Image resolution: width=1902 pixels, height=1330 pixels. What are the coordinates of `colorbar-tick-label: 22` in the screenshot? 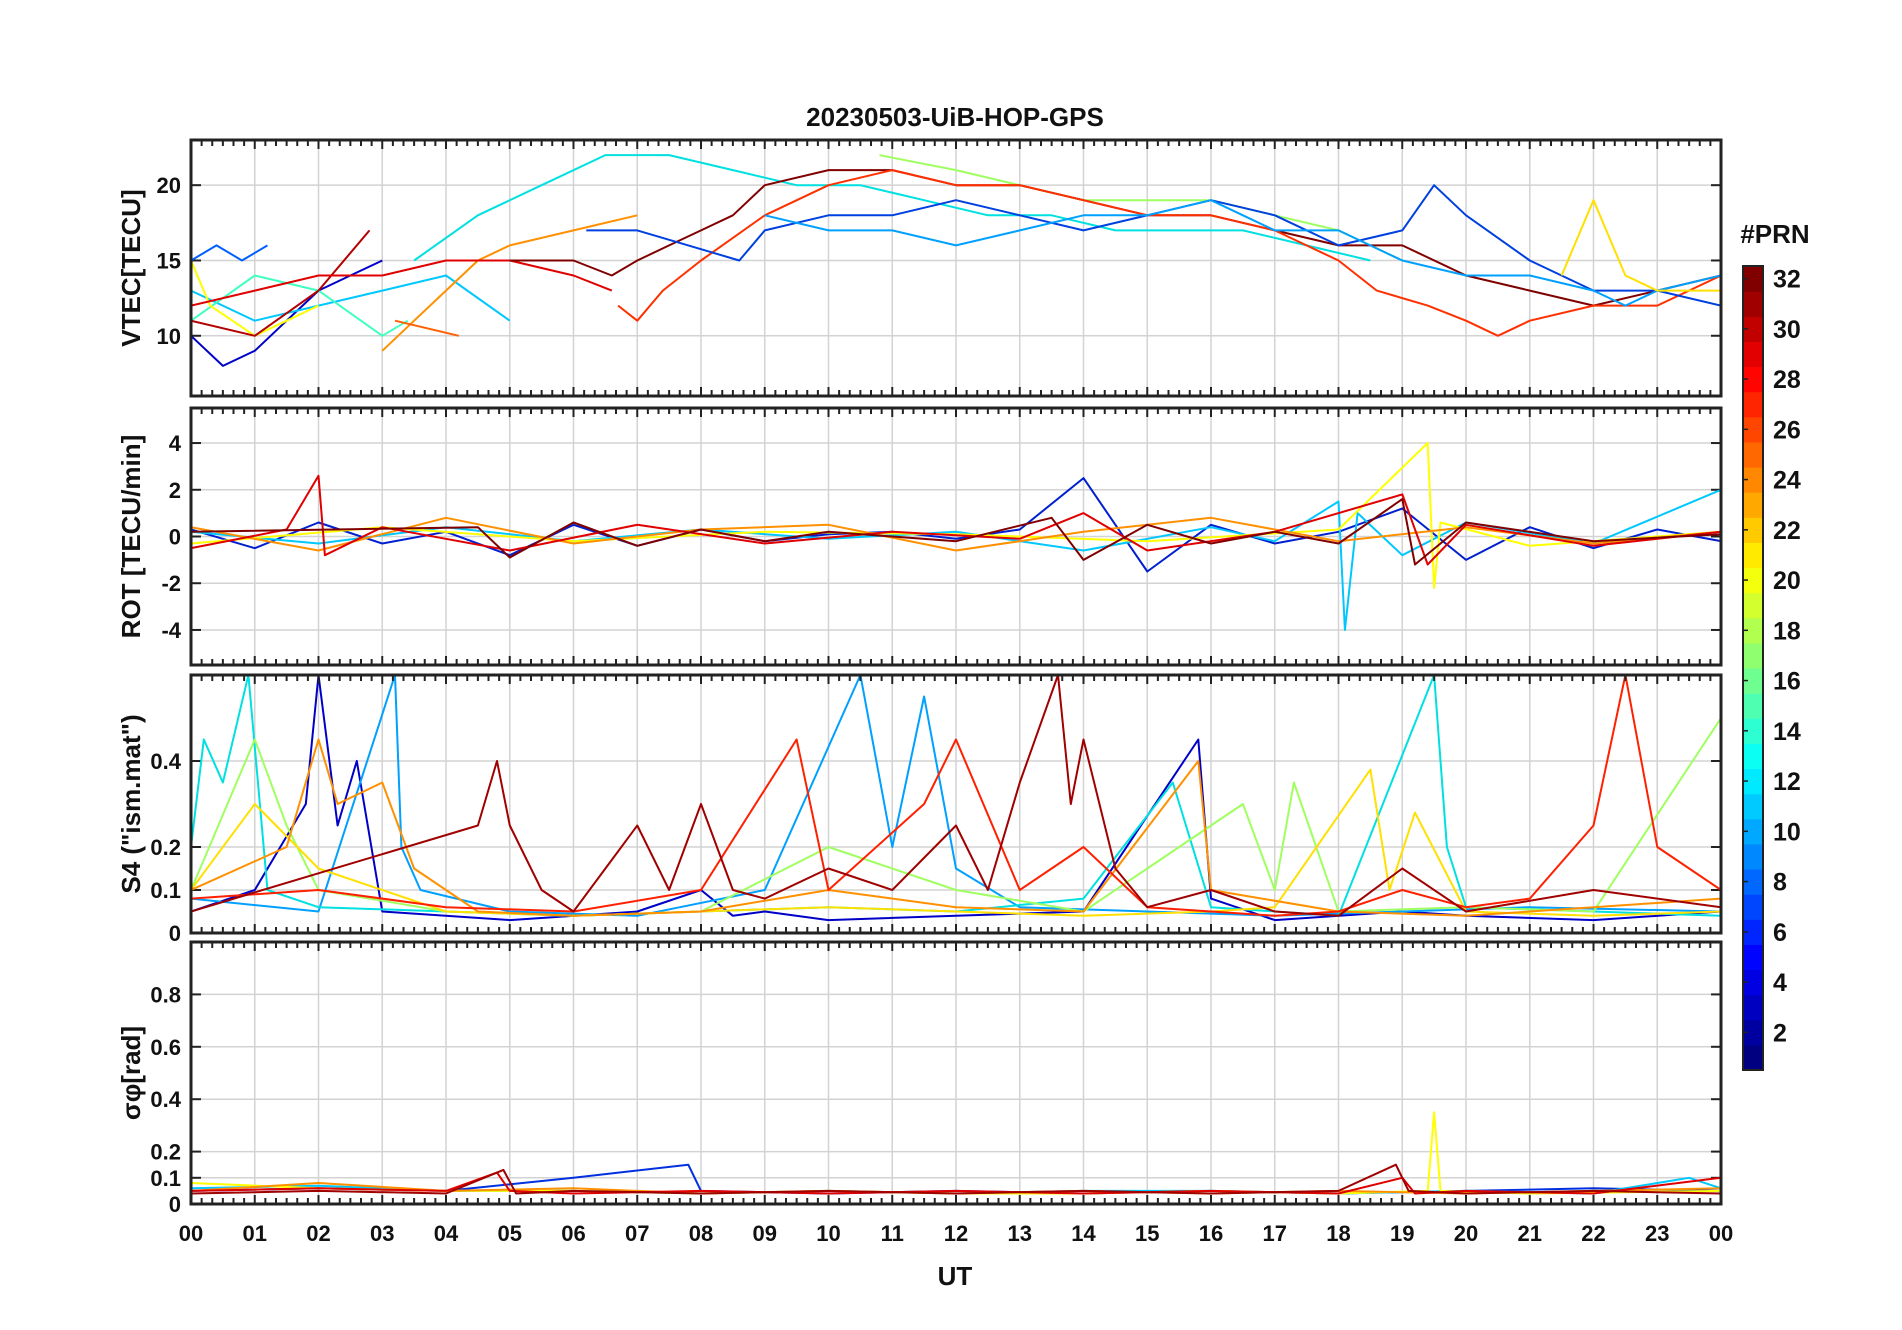 It's located at (1787, 531).